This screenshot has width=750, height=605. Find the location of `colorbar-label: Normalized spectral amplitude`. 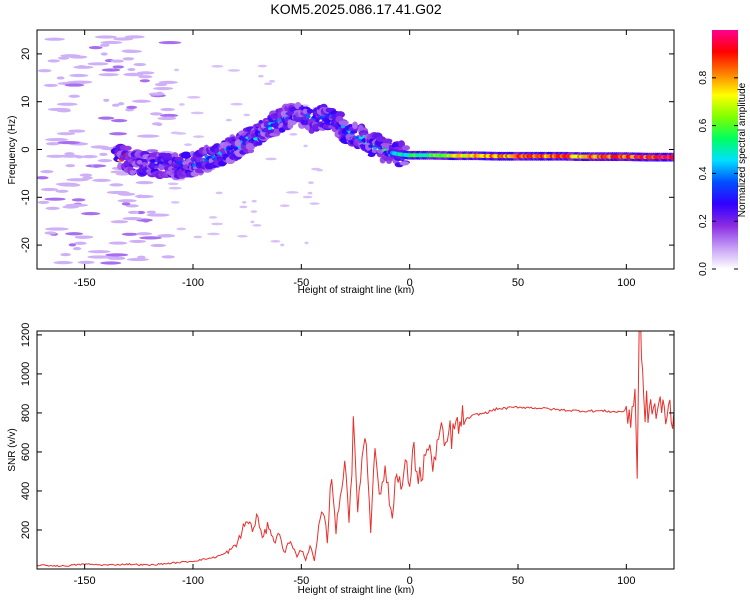

colorbar-label: Normalized spectral amplitude is located at coordinates (742, 149).